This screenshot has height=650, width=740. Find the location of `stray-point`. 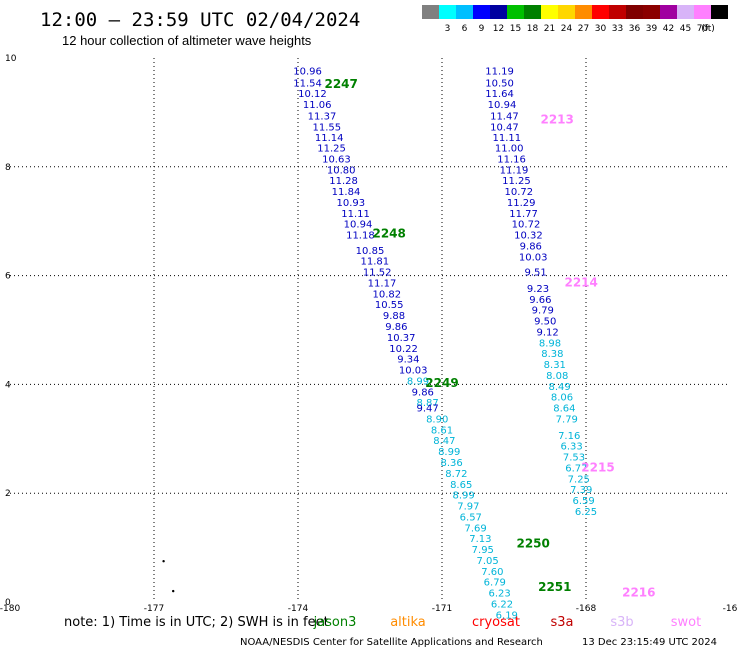

stray-point is located at coordinates (163, 561).